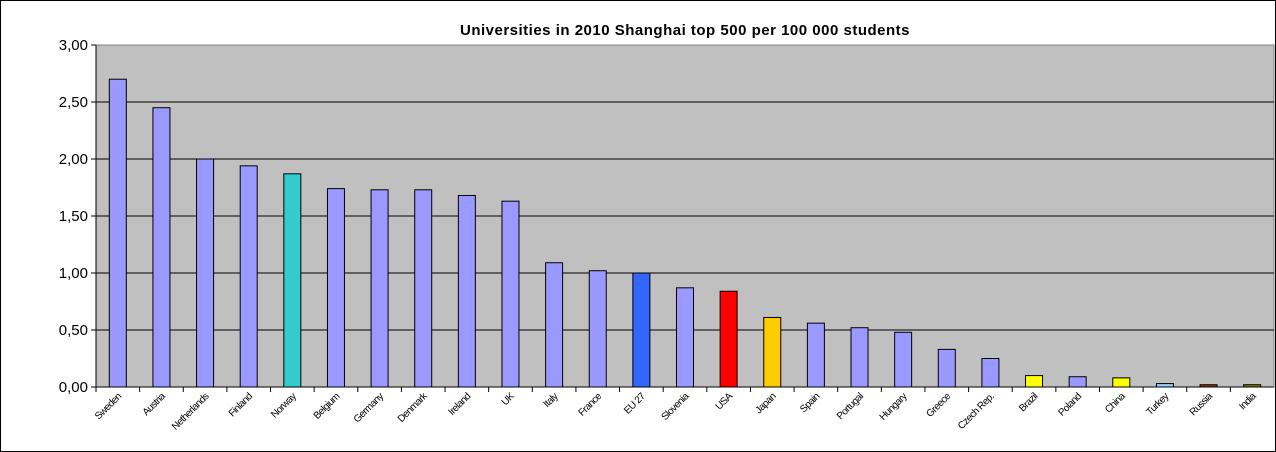 The width and height of the screenshot is (1276, 452). Describe the element at coordinates (850, 406) in the screenshot. I see `x-tick-label: Portugal` at that location.